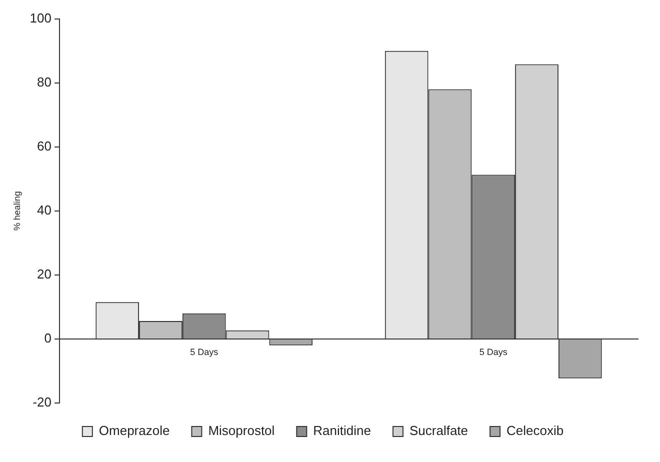 Image resolution: width=660 pixels, height=462 pixels. What do you see at coordinates (535, 430) in the screenshot?
I see `legend-label: Celecoxib` at bounding box center [535, 430].